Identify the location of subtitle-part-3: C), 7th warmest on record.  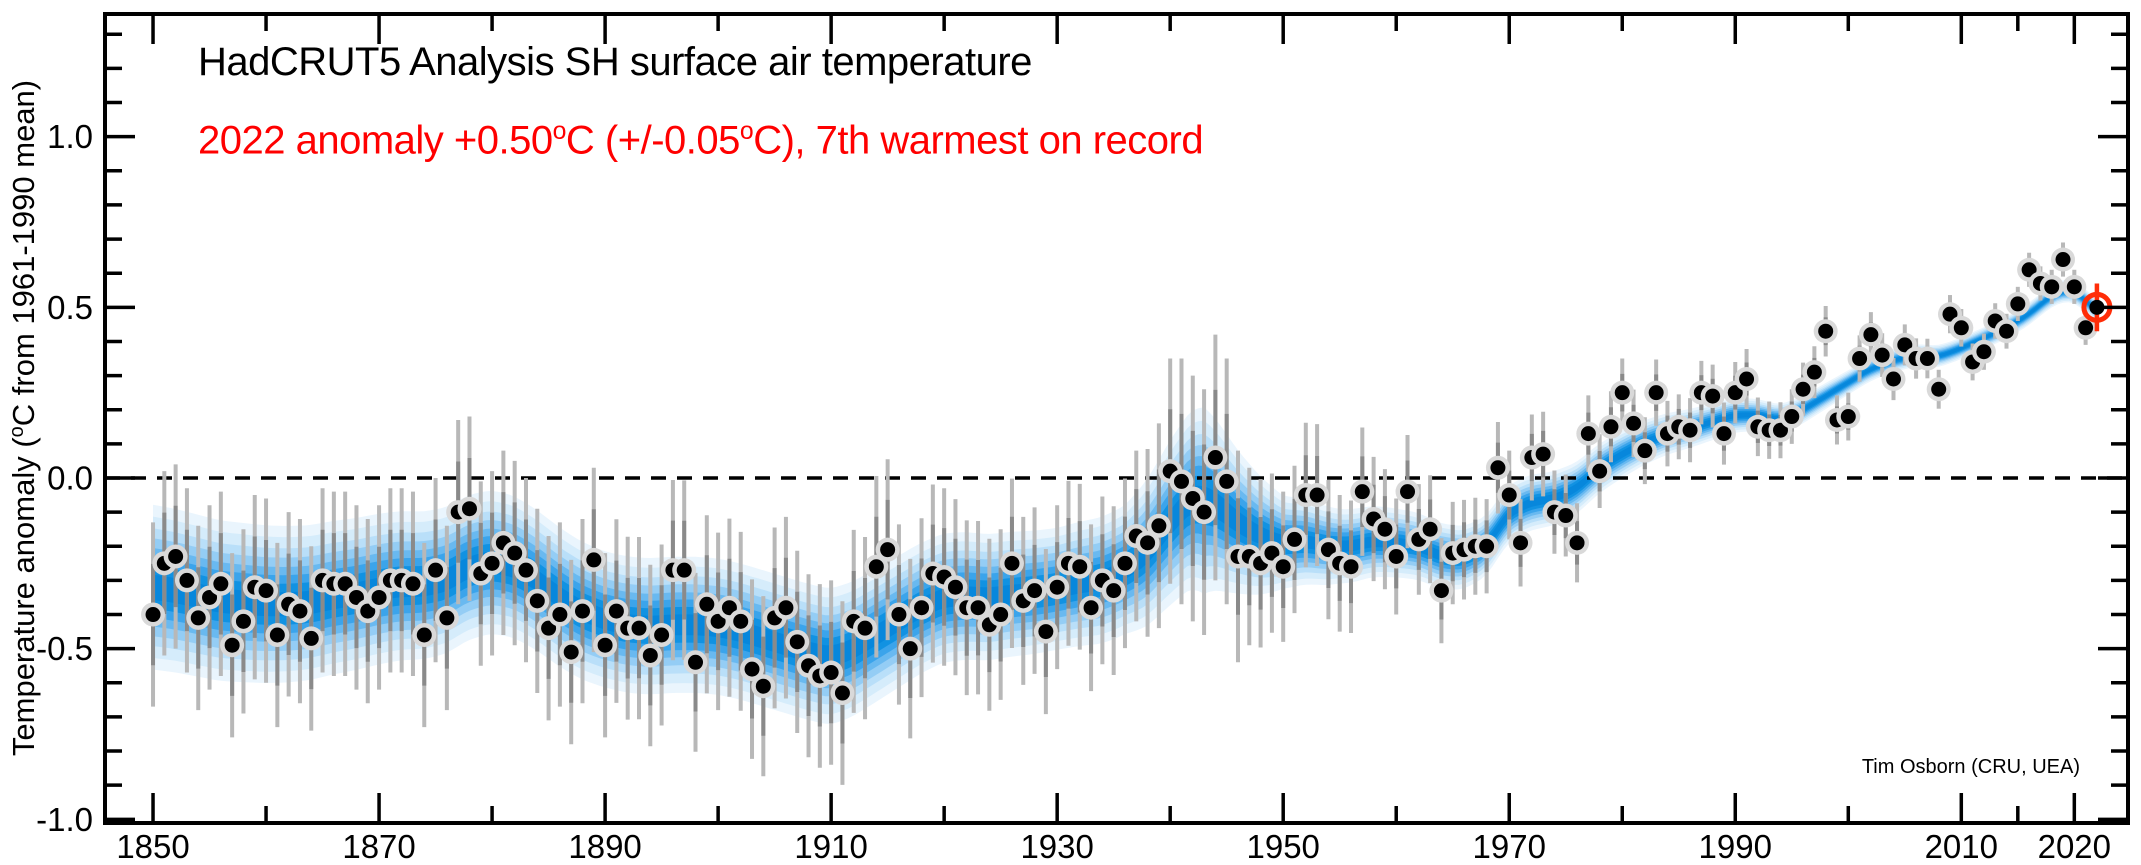
(978, 140).